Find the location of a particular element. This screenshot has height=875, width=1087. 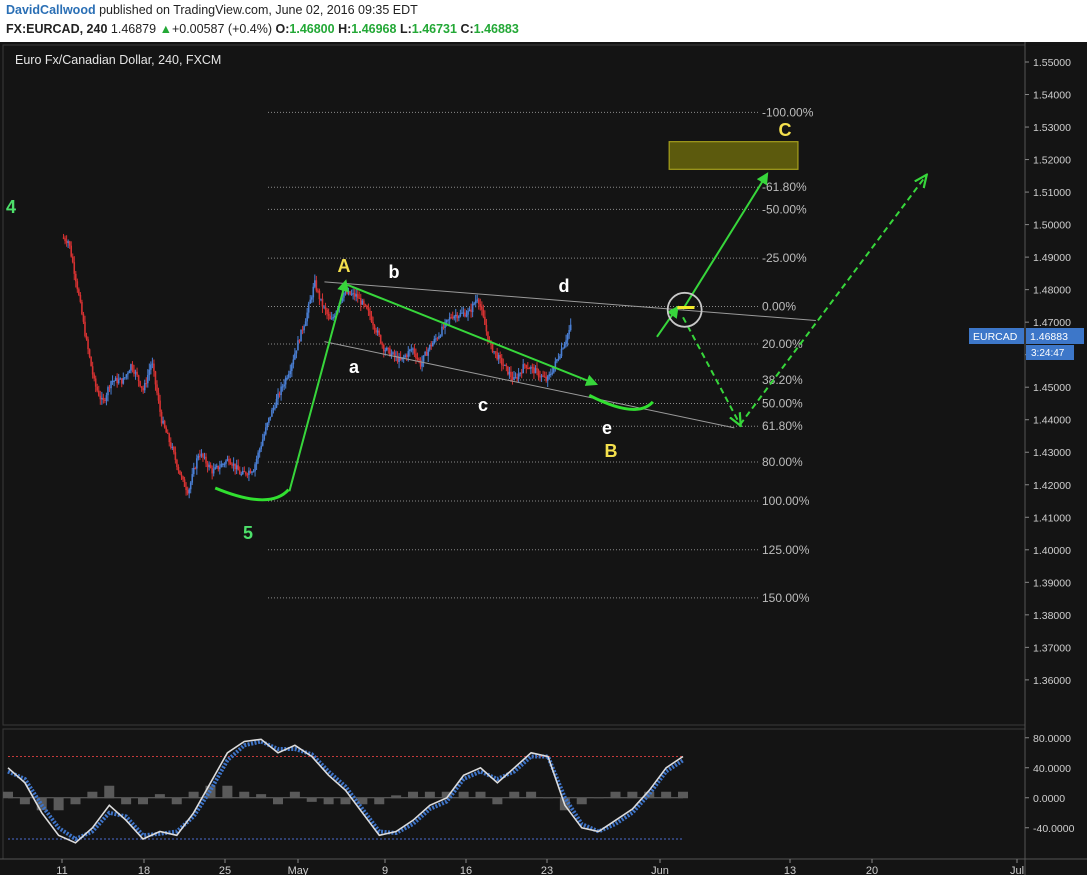

author-link: DavidCallwood is located at coordinates (51, 10).